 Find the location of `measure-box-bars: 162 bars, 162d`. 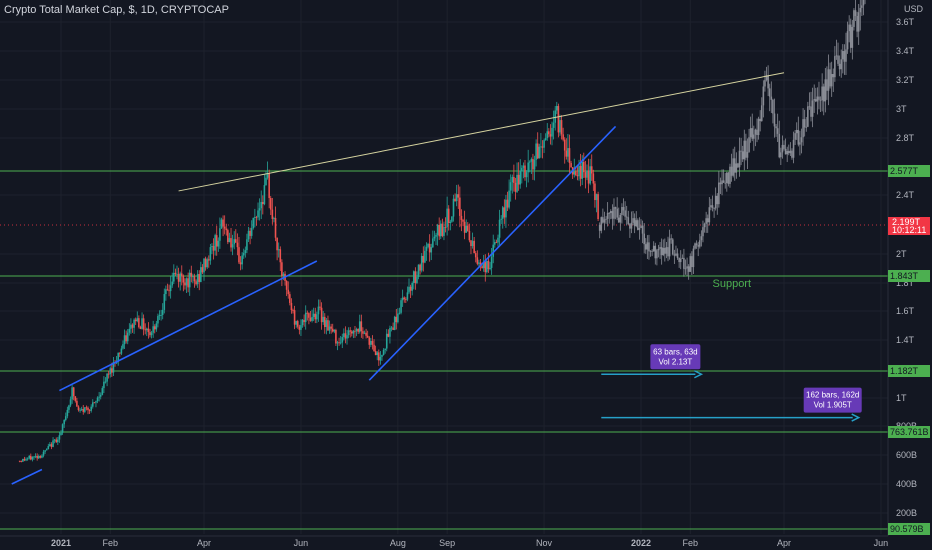

measure-box-bars: 162 bars, 162d is located at coordinates (832, 395).